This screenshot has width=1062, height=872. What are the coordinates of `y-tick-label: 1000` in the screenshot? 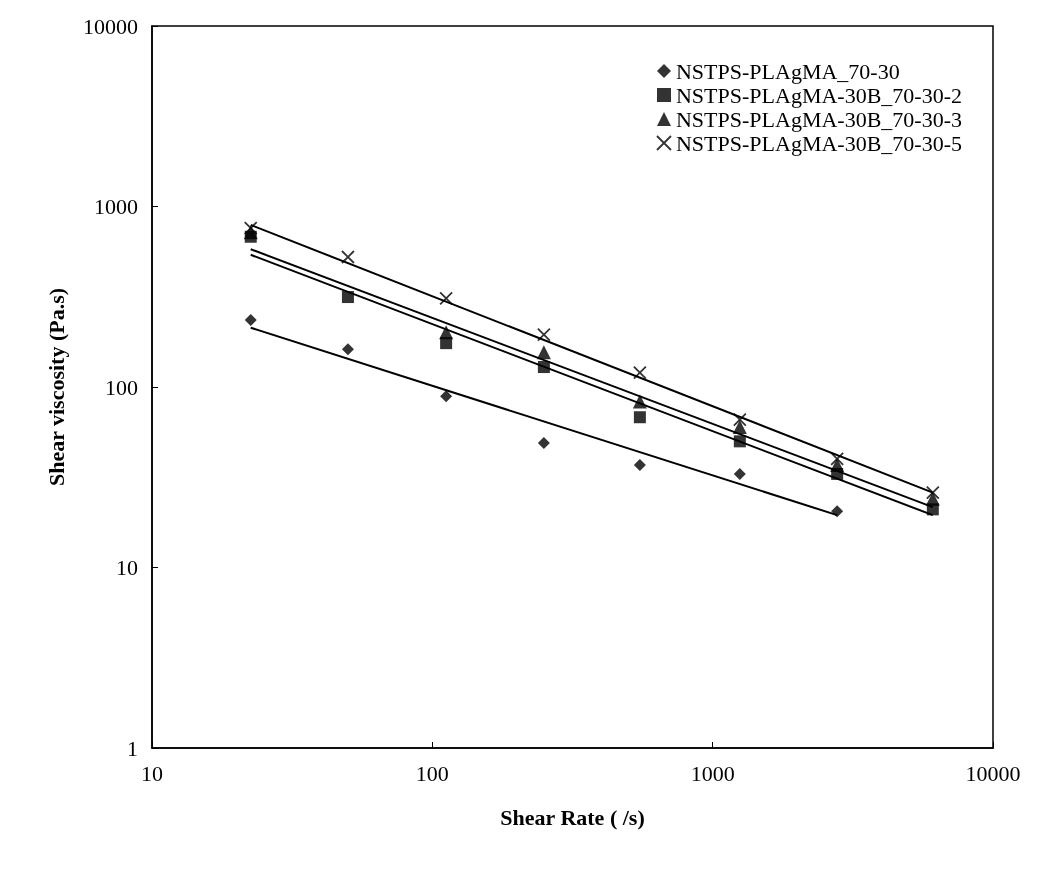 It's located at (116, 206).